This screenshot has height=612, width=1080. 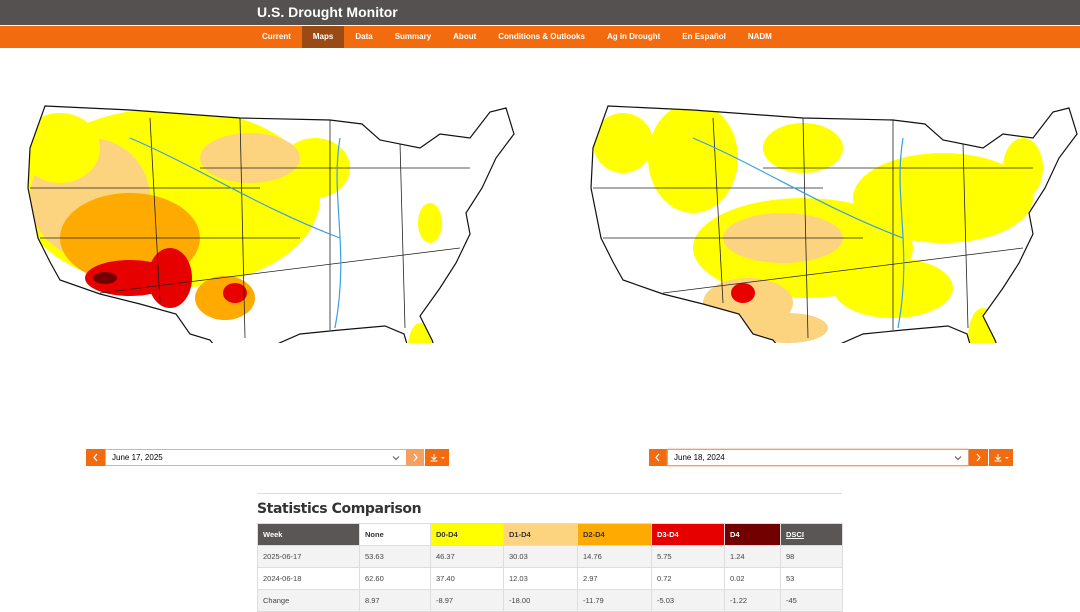 I want to click on table-cell: 37.40, so click(x=467, y=578).